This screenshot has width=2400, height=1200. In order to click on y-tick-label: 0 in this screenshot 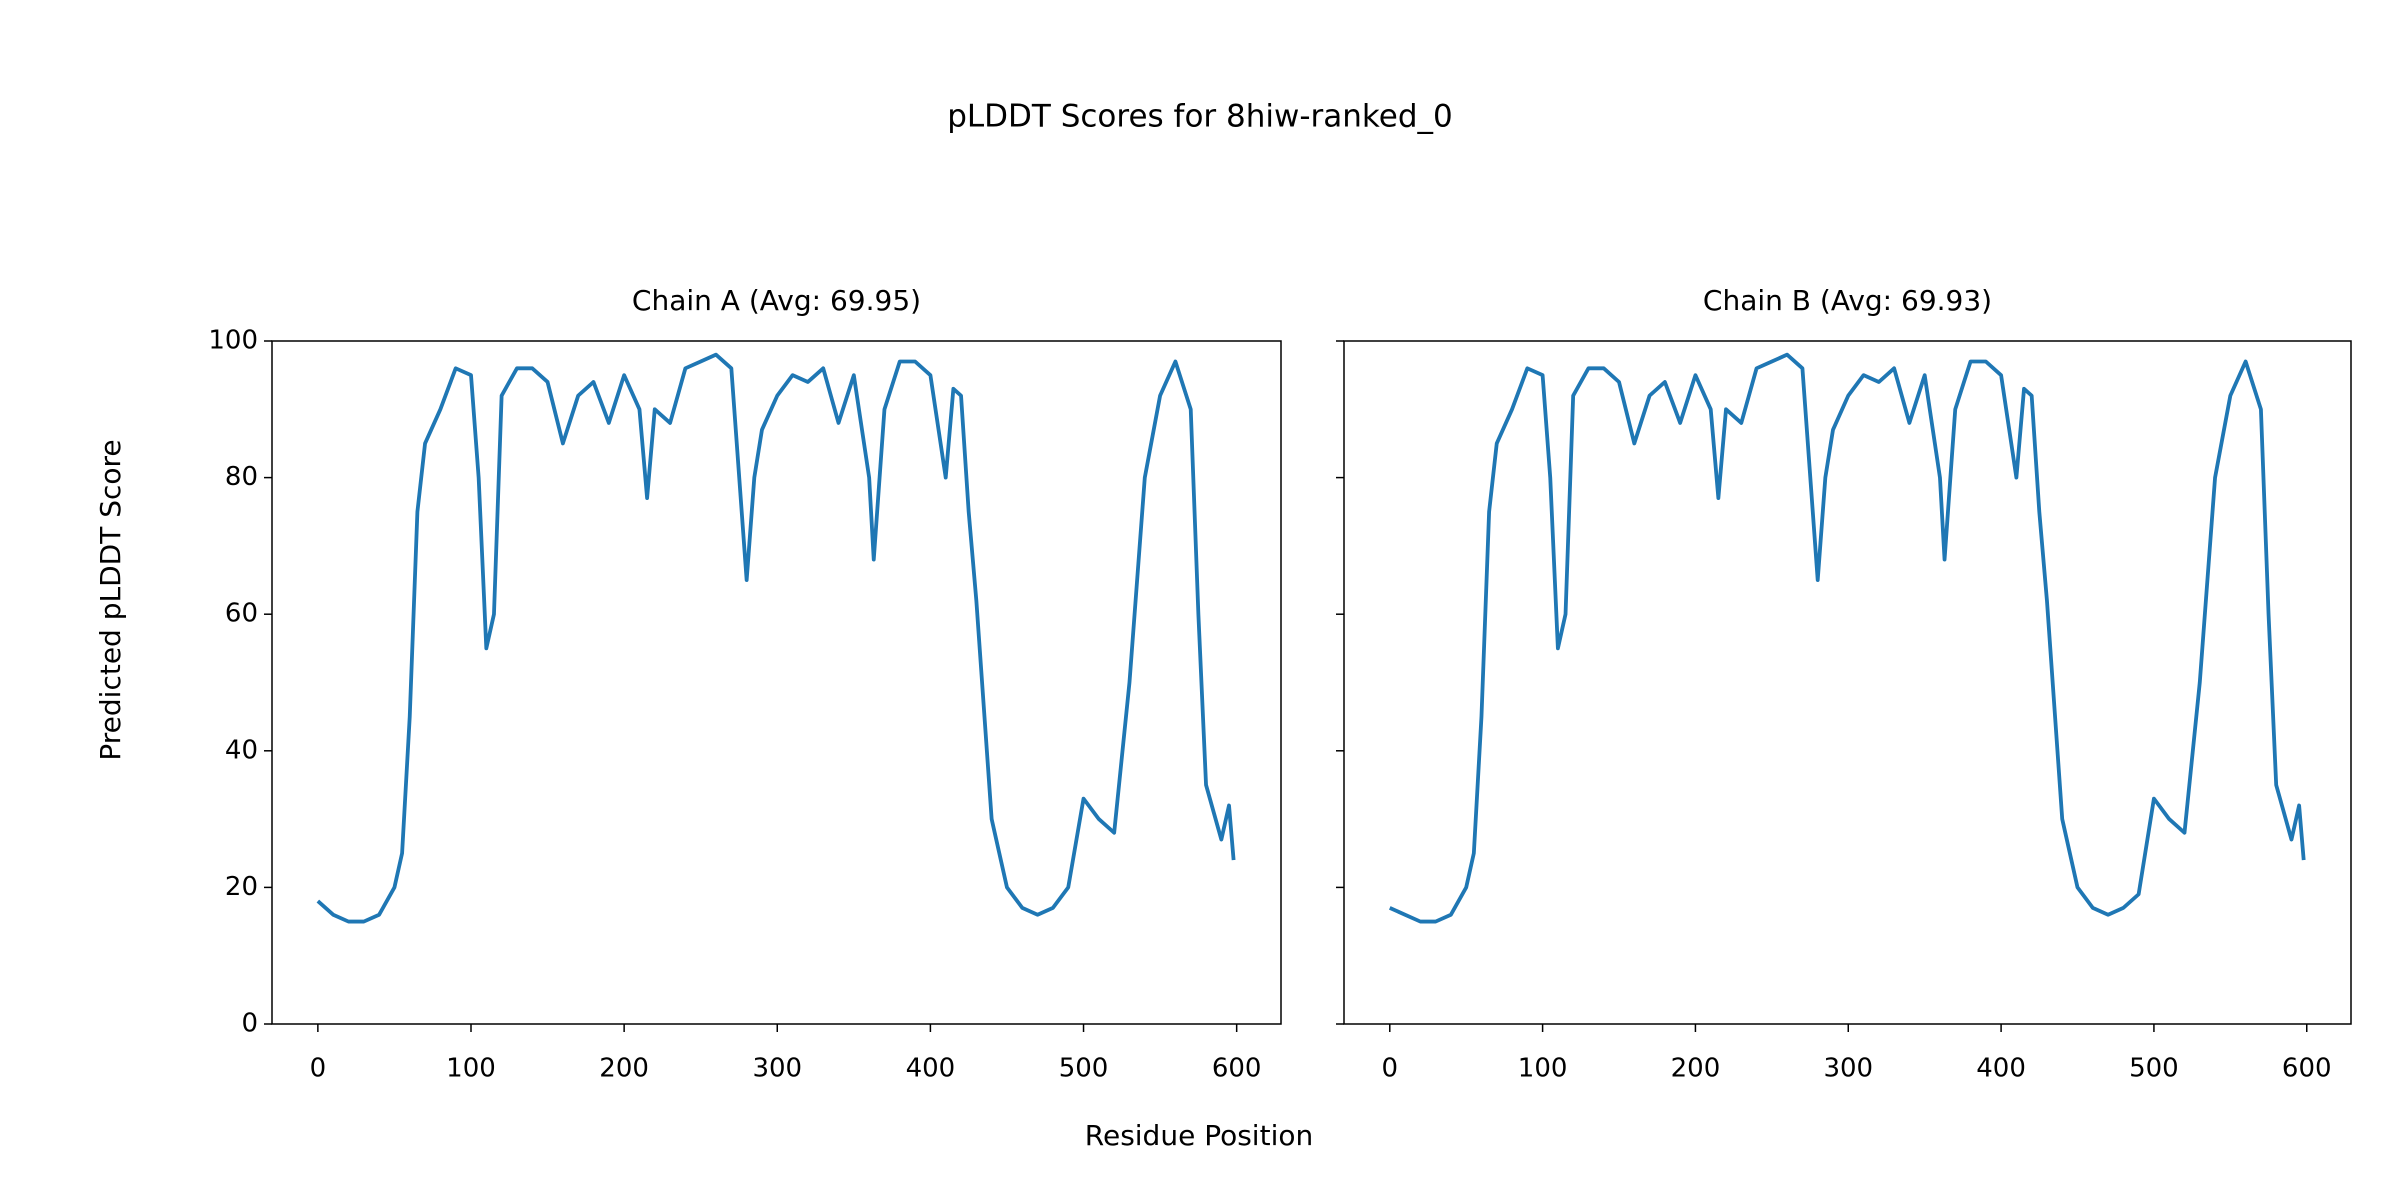, I will do `click(249, 1024)`.